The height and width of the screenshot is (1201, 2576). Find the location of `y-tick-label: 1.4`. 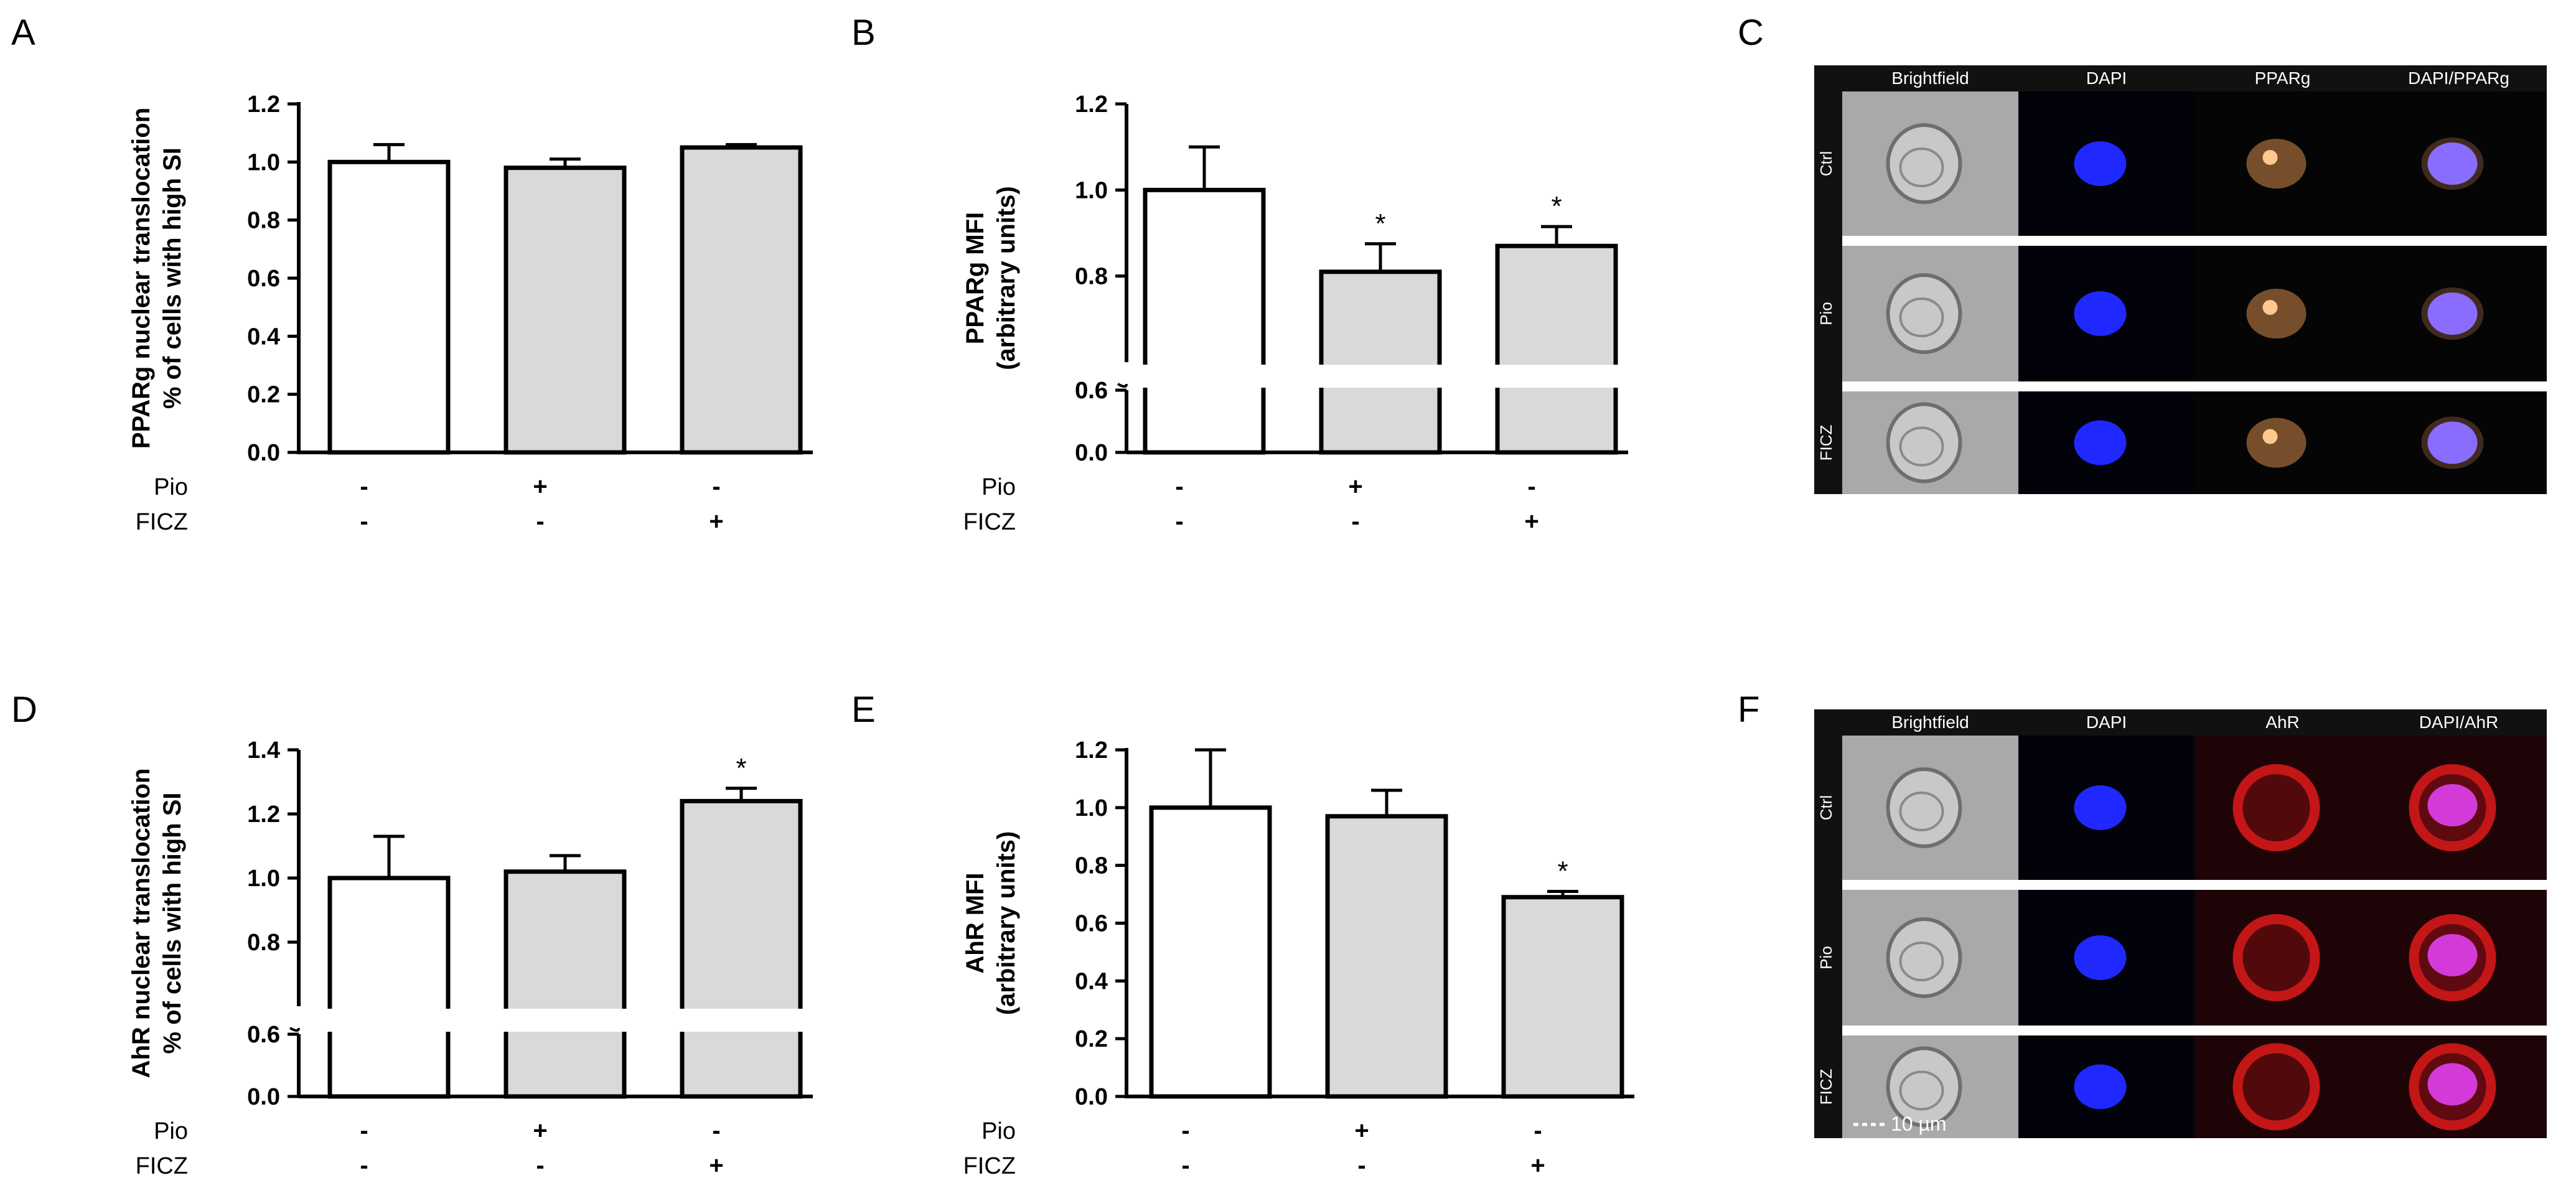

y-tick-label: 1.4 is located at coordinates (263, 750).